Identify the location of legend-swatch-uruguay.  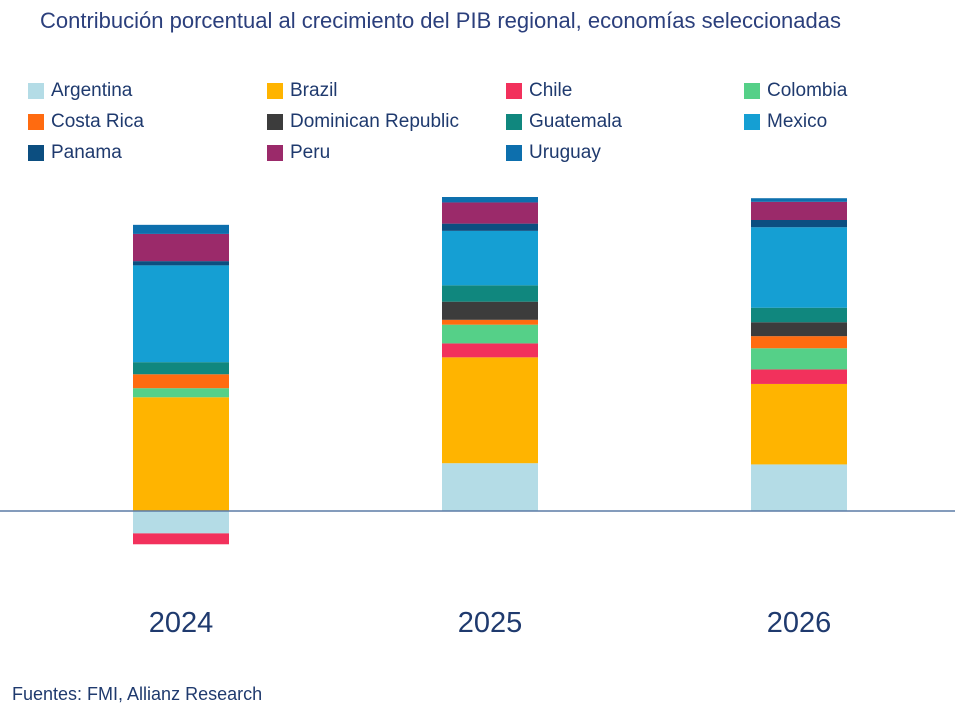
(514, 153).